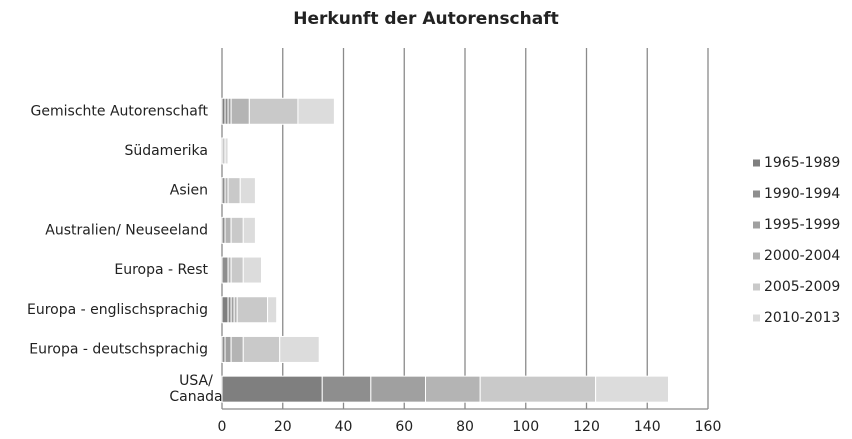 This screenshot has height=439, width=852. What do you see at coordinates (118, 349) in the screenshot?
I see `y-tick-label: Europa - deutschsprachig` at bounding box center [118, 349].